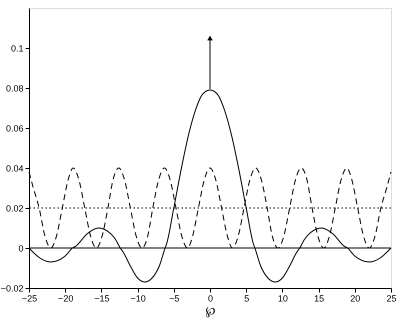 Image resolution: width=399 pixels, height=323 pixels. I want to click on x-tick-label: 15, so click(319, 299).